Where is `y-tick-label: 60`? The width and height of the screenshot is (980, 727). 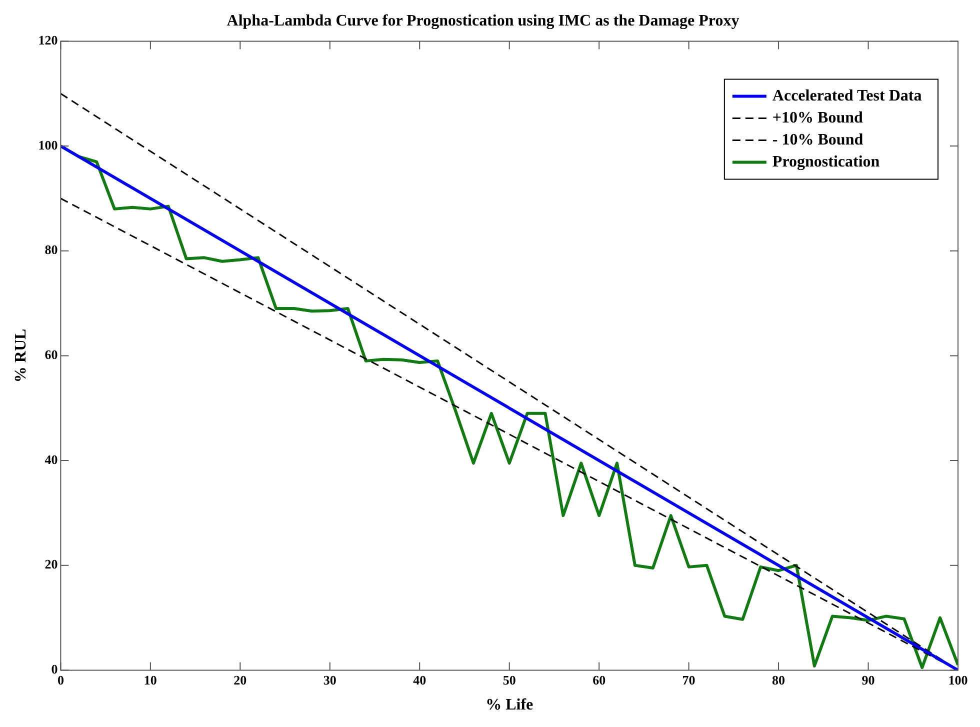
y-tick-label: 60 is located at coordinates (51, 354).